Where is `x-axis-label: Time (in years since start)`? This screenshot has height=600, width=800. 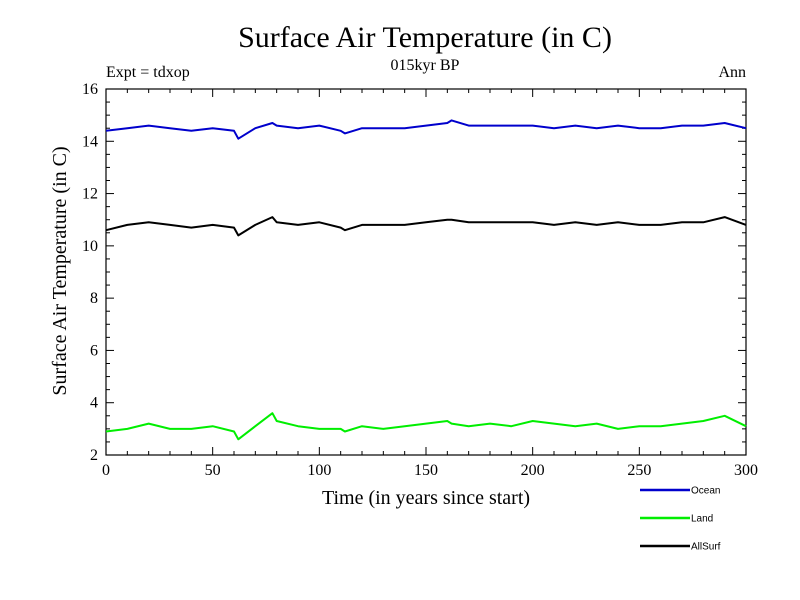 x-axis-label: Time (in years since start) is located at coordinates (426, 498).